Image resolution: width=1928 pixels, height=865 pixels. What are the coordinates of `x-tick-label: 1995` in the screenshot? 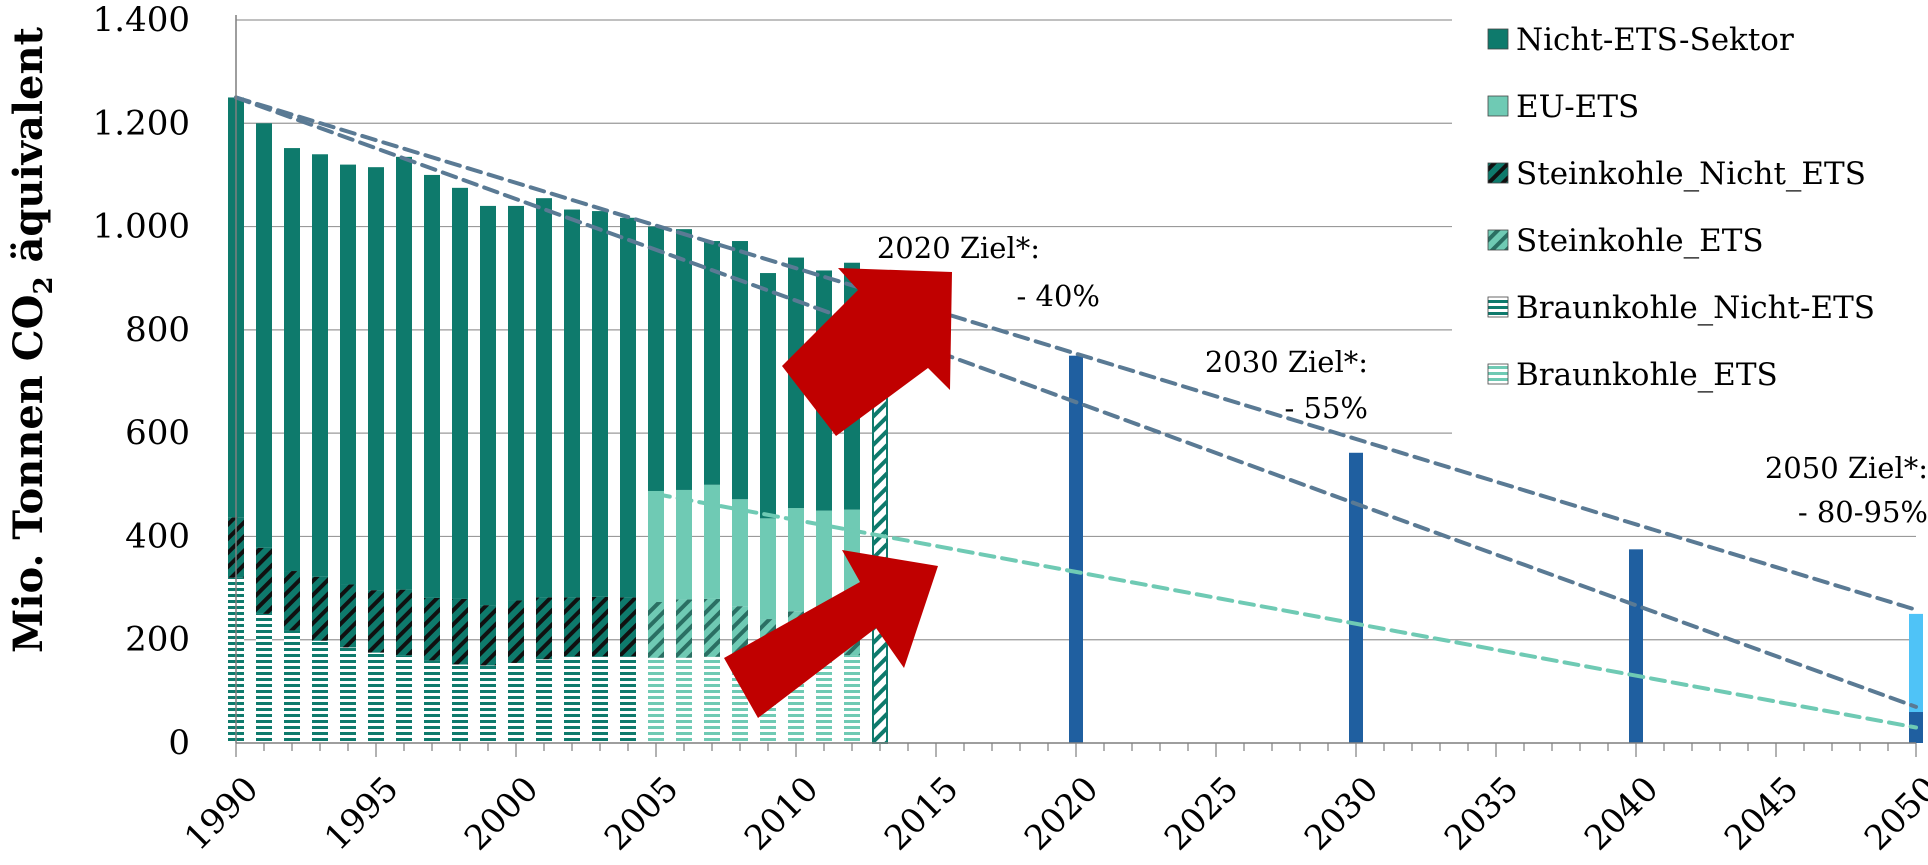 It's located at (361, 813).